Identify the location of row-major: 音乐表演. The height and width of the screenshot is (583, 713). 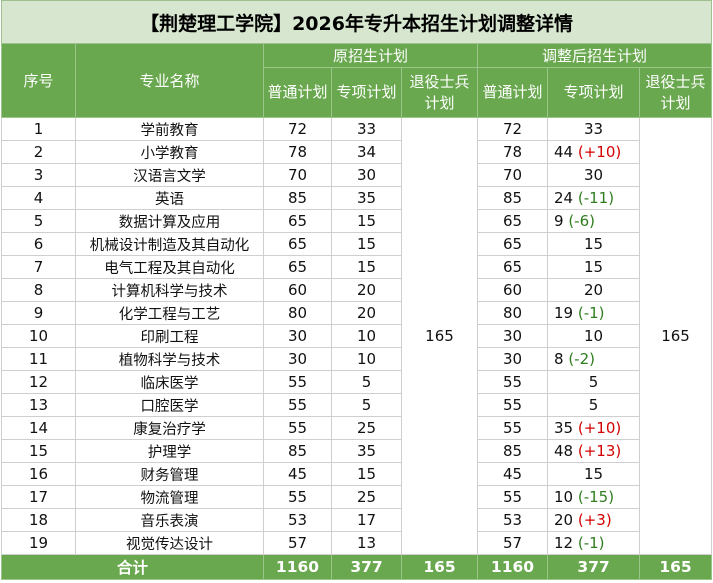
(169, 520).